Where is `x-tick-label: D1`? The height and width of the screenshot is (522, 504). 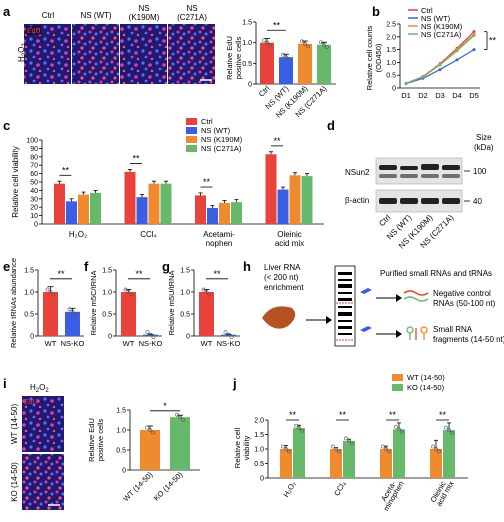 x-tick-label: D1 is located at coordinates (406, 95).